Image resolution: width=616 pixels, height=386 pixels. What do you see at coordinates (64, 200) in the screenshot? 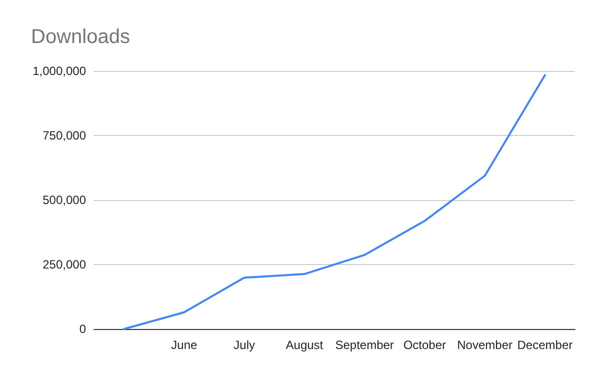
I see `y-tick-label: 500,000` at bounding box center [64, 200].